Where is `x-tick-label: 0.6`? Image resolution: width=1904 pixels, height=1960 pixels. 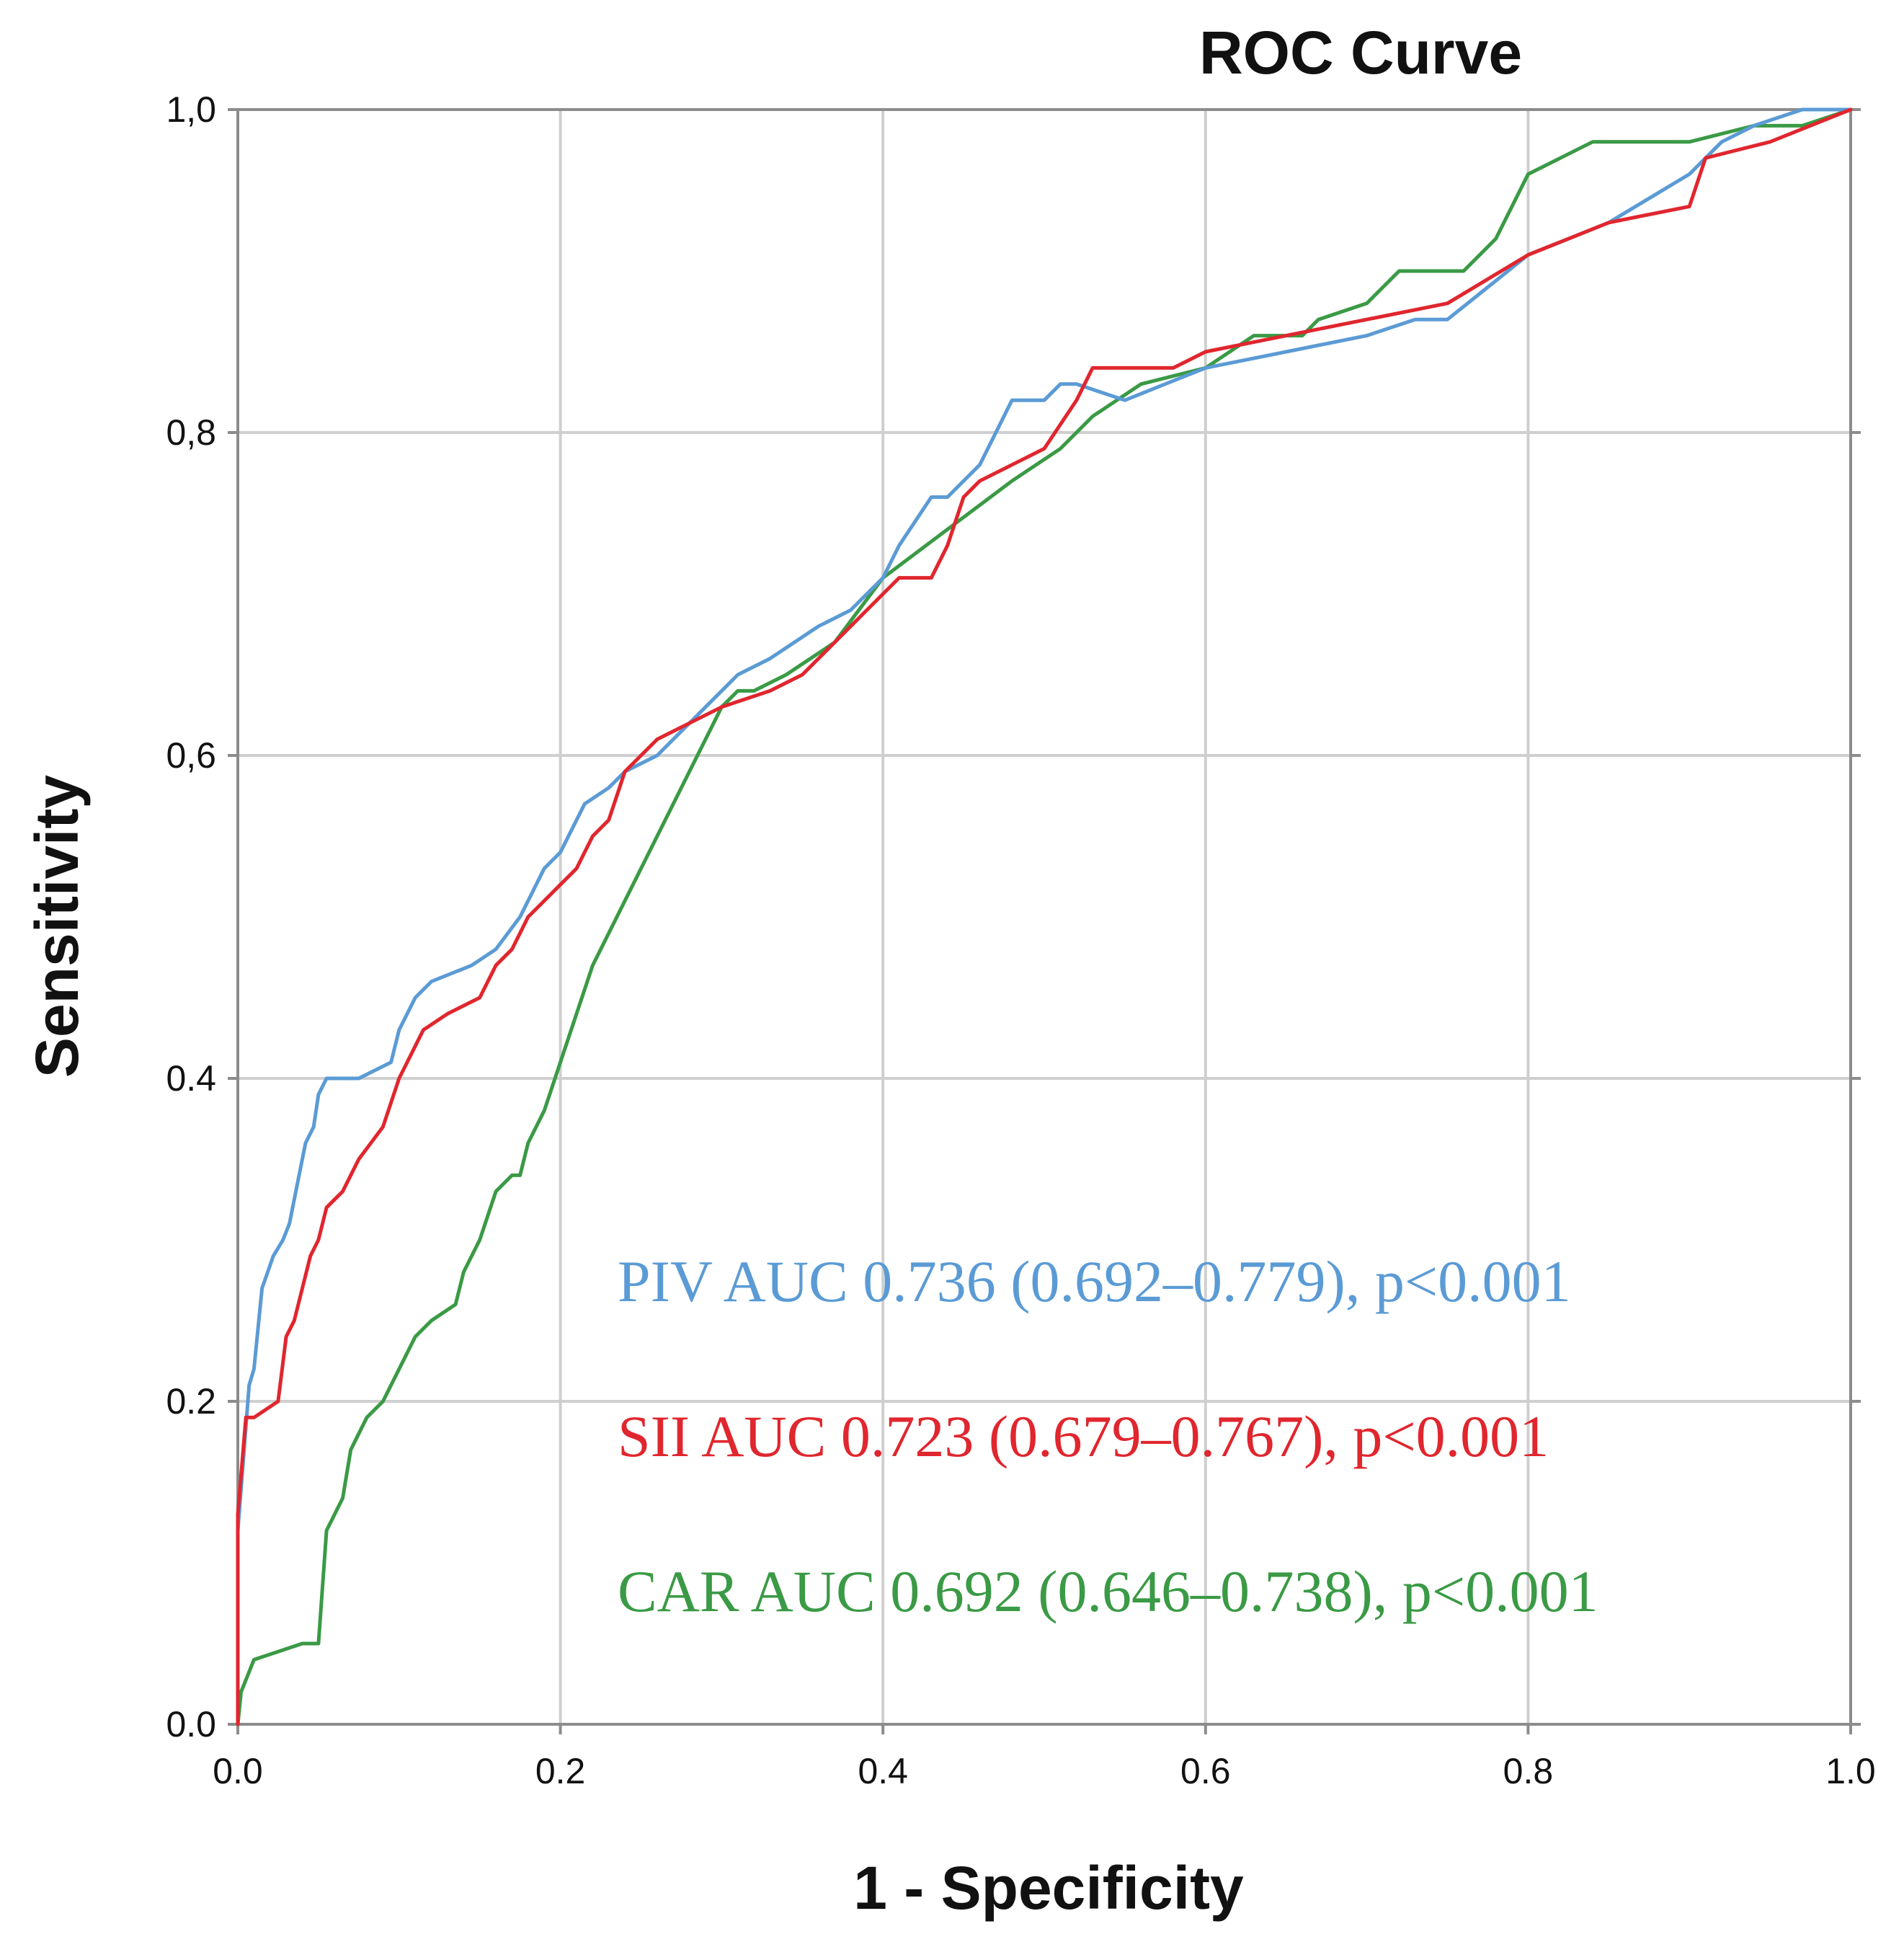 x-tick-label: 0.6 is located at coordinates (1205, 1771).